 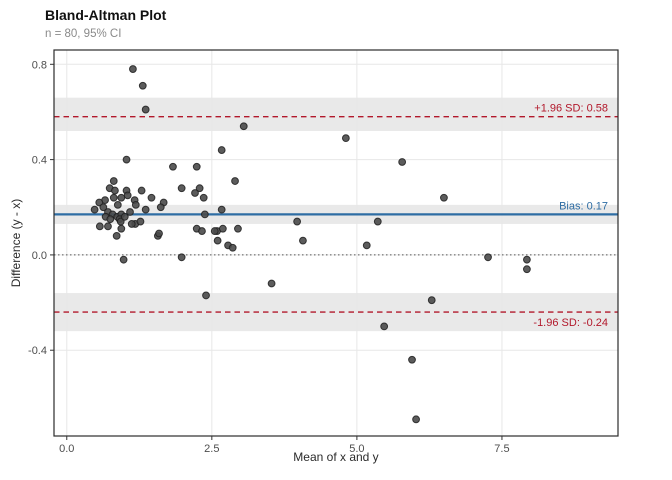 What do you see at coordinates (583, 206) in the screenshot?
I see `bias-label: Bias: 0.17` at bounding box center [583, 206].